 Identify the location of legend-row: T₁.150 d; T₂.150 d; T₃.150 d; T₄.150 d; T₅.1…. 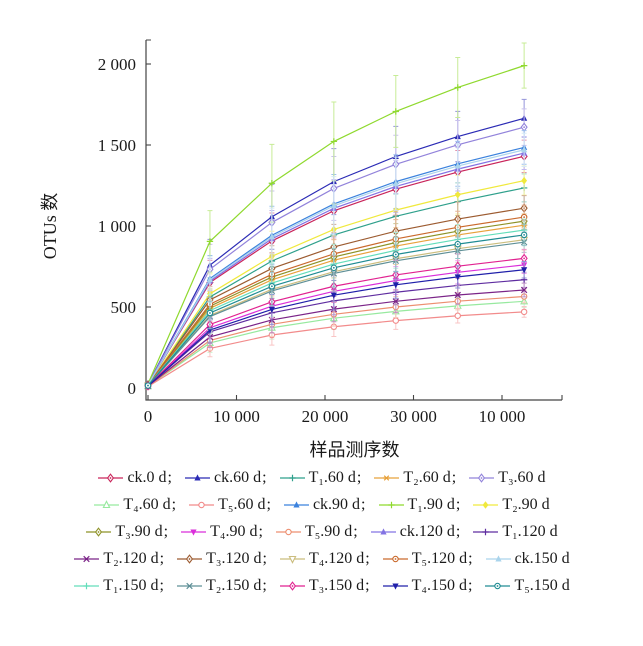
(321, 585).